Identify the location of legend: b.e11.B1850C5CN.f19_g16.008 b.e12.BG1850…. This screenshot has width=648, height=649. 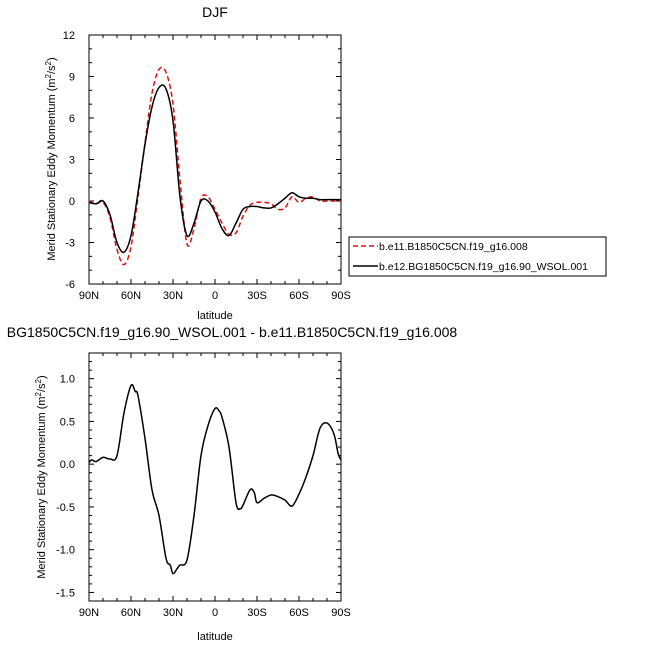
(477, 256).